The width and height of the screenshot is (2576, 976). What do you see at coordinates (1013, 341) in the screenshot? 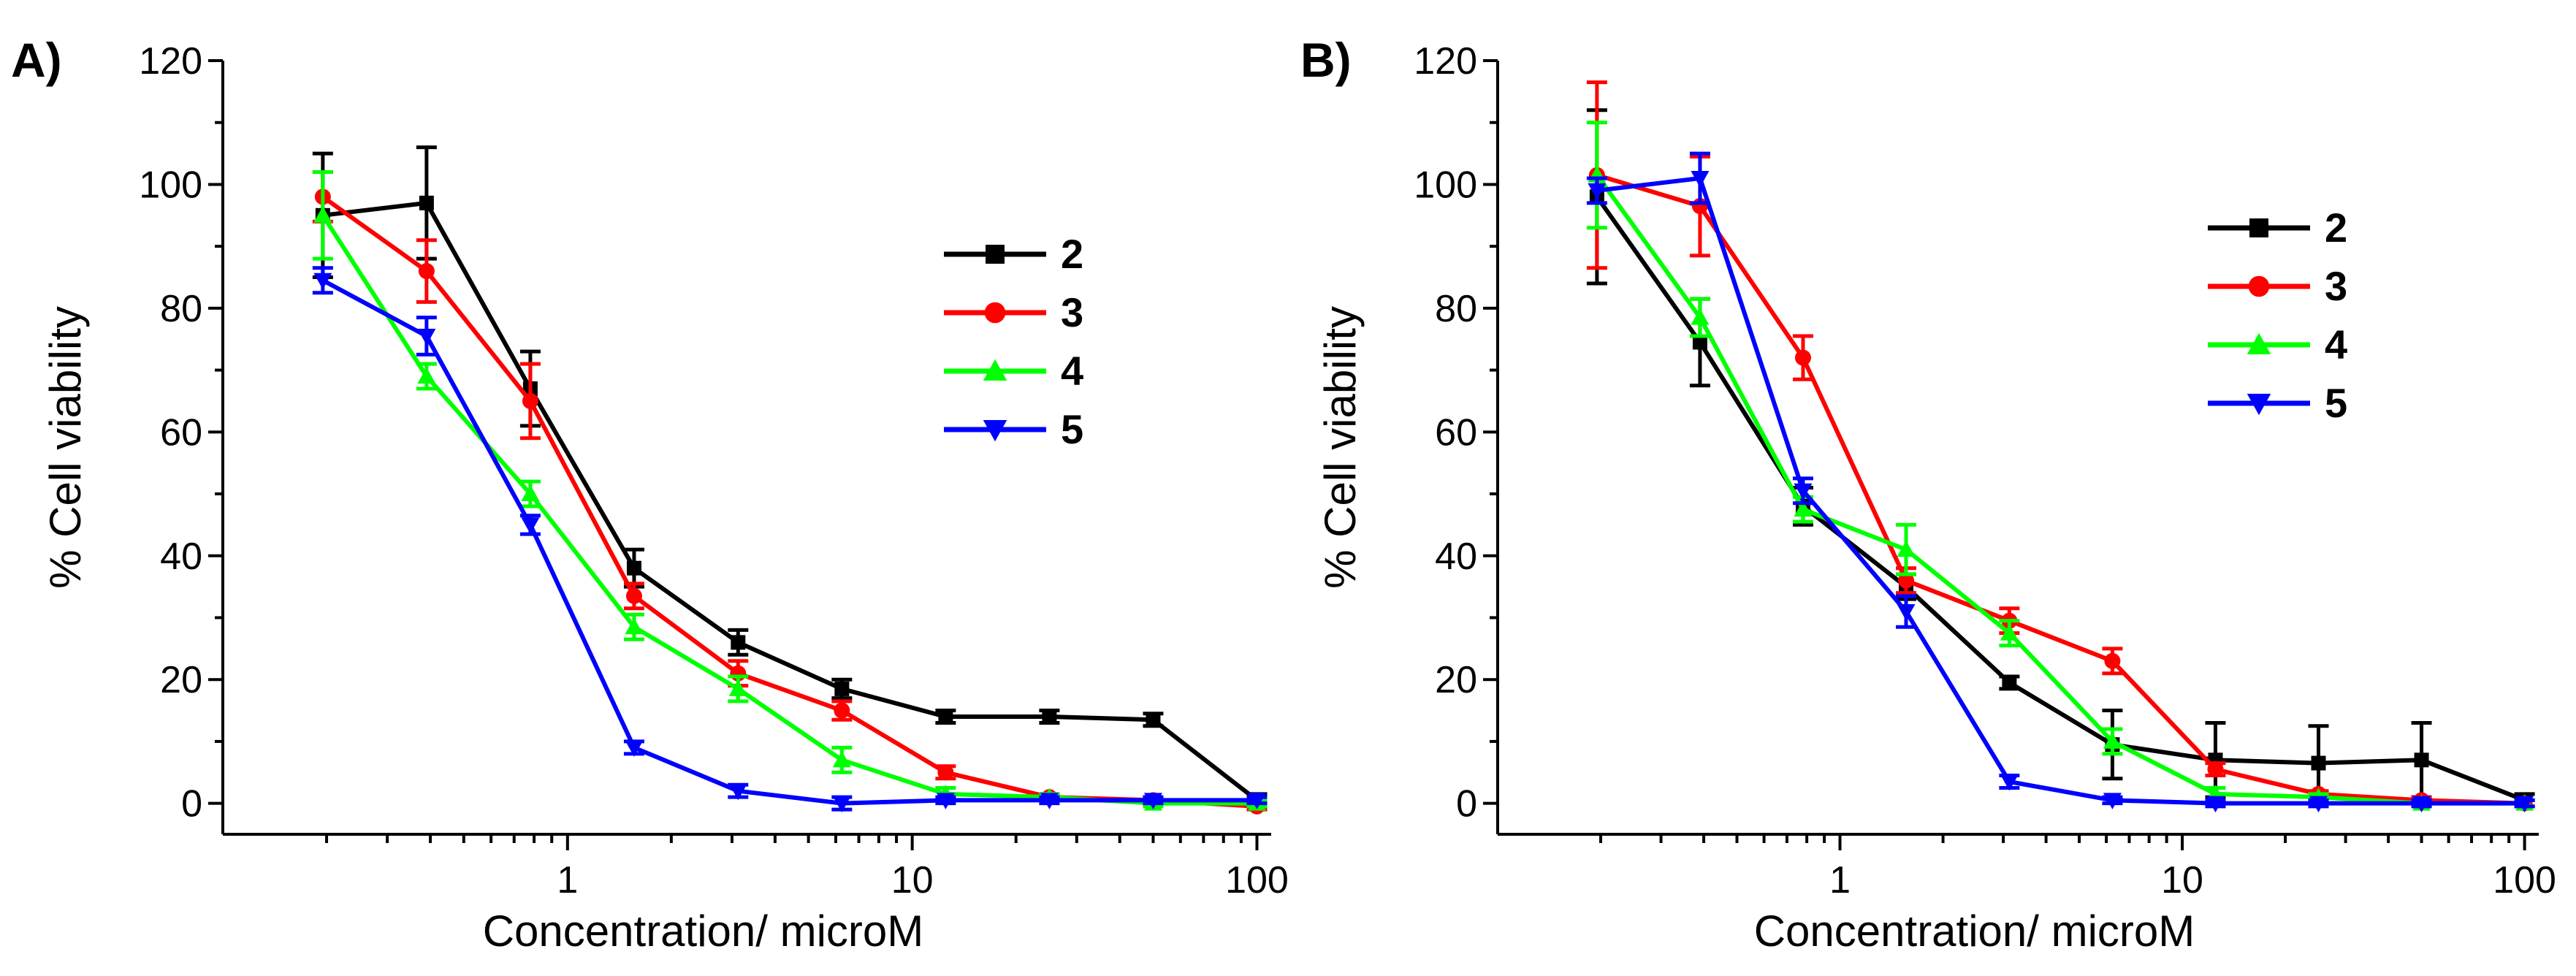
I see `legend: 2 3 4 5` at bounding box center [1013, 341].